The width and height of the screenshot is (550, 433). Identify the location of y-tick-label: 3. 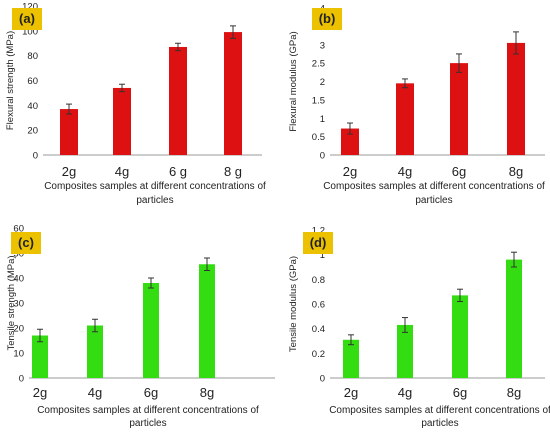
(322, 45).